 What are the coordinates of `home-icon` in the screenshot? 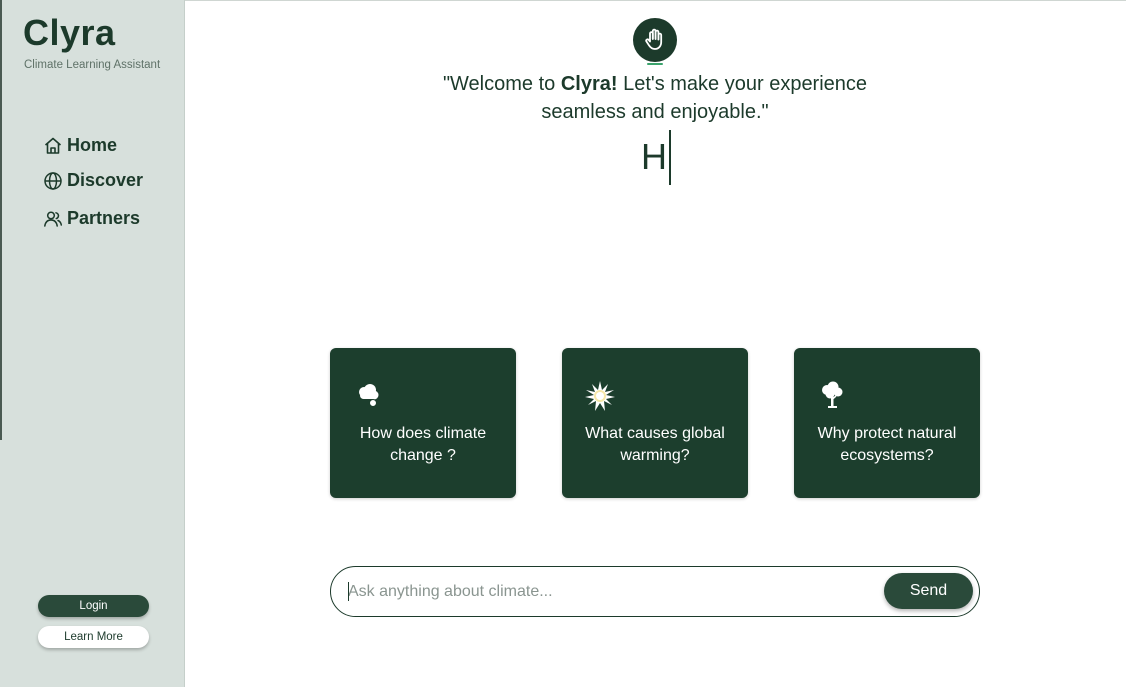 It's located at (53, 146).